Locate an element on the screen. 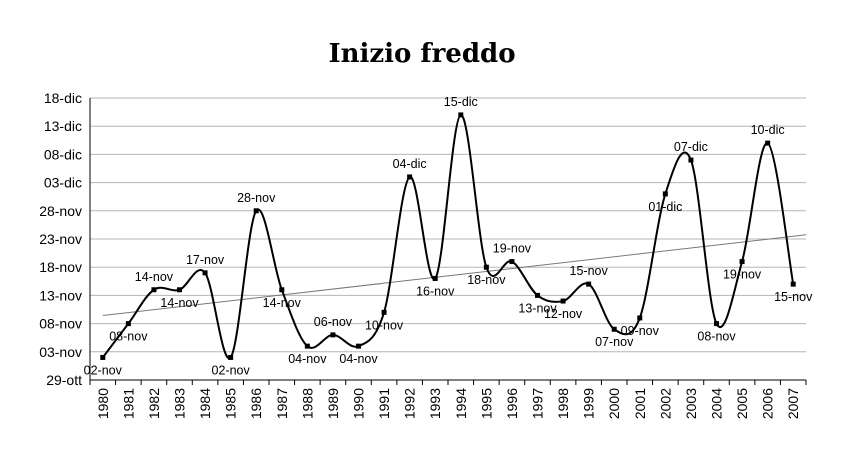 This screenshot has width=850, height=460. x-tick-label: 2000 is located at coordinates (614, 403).